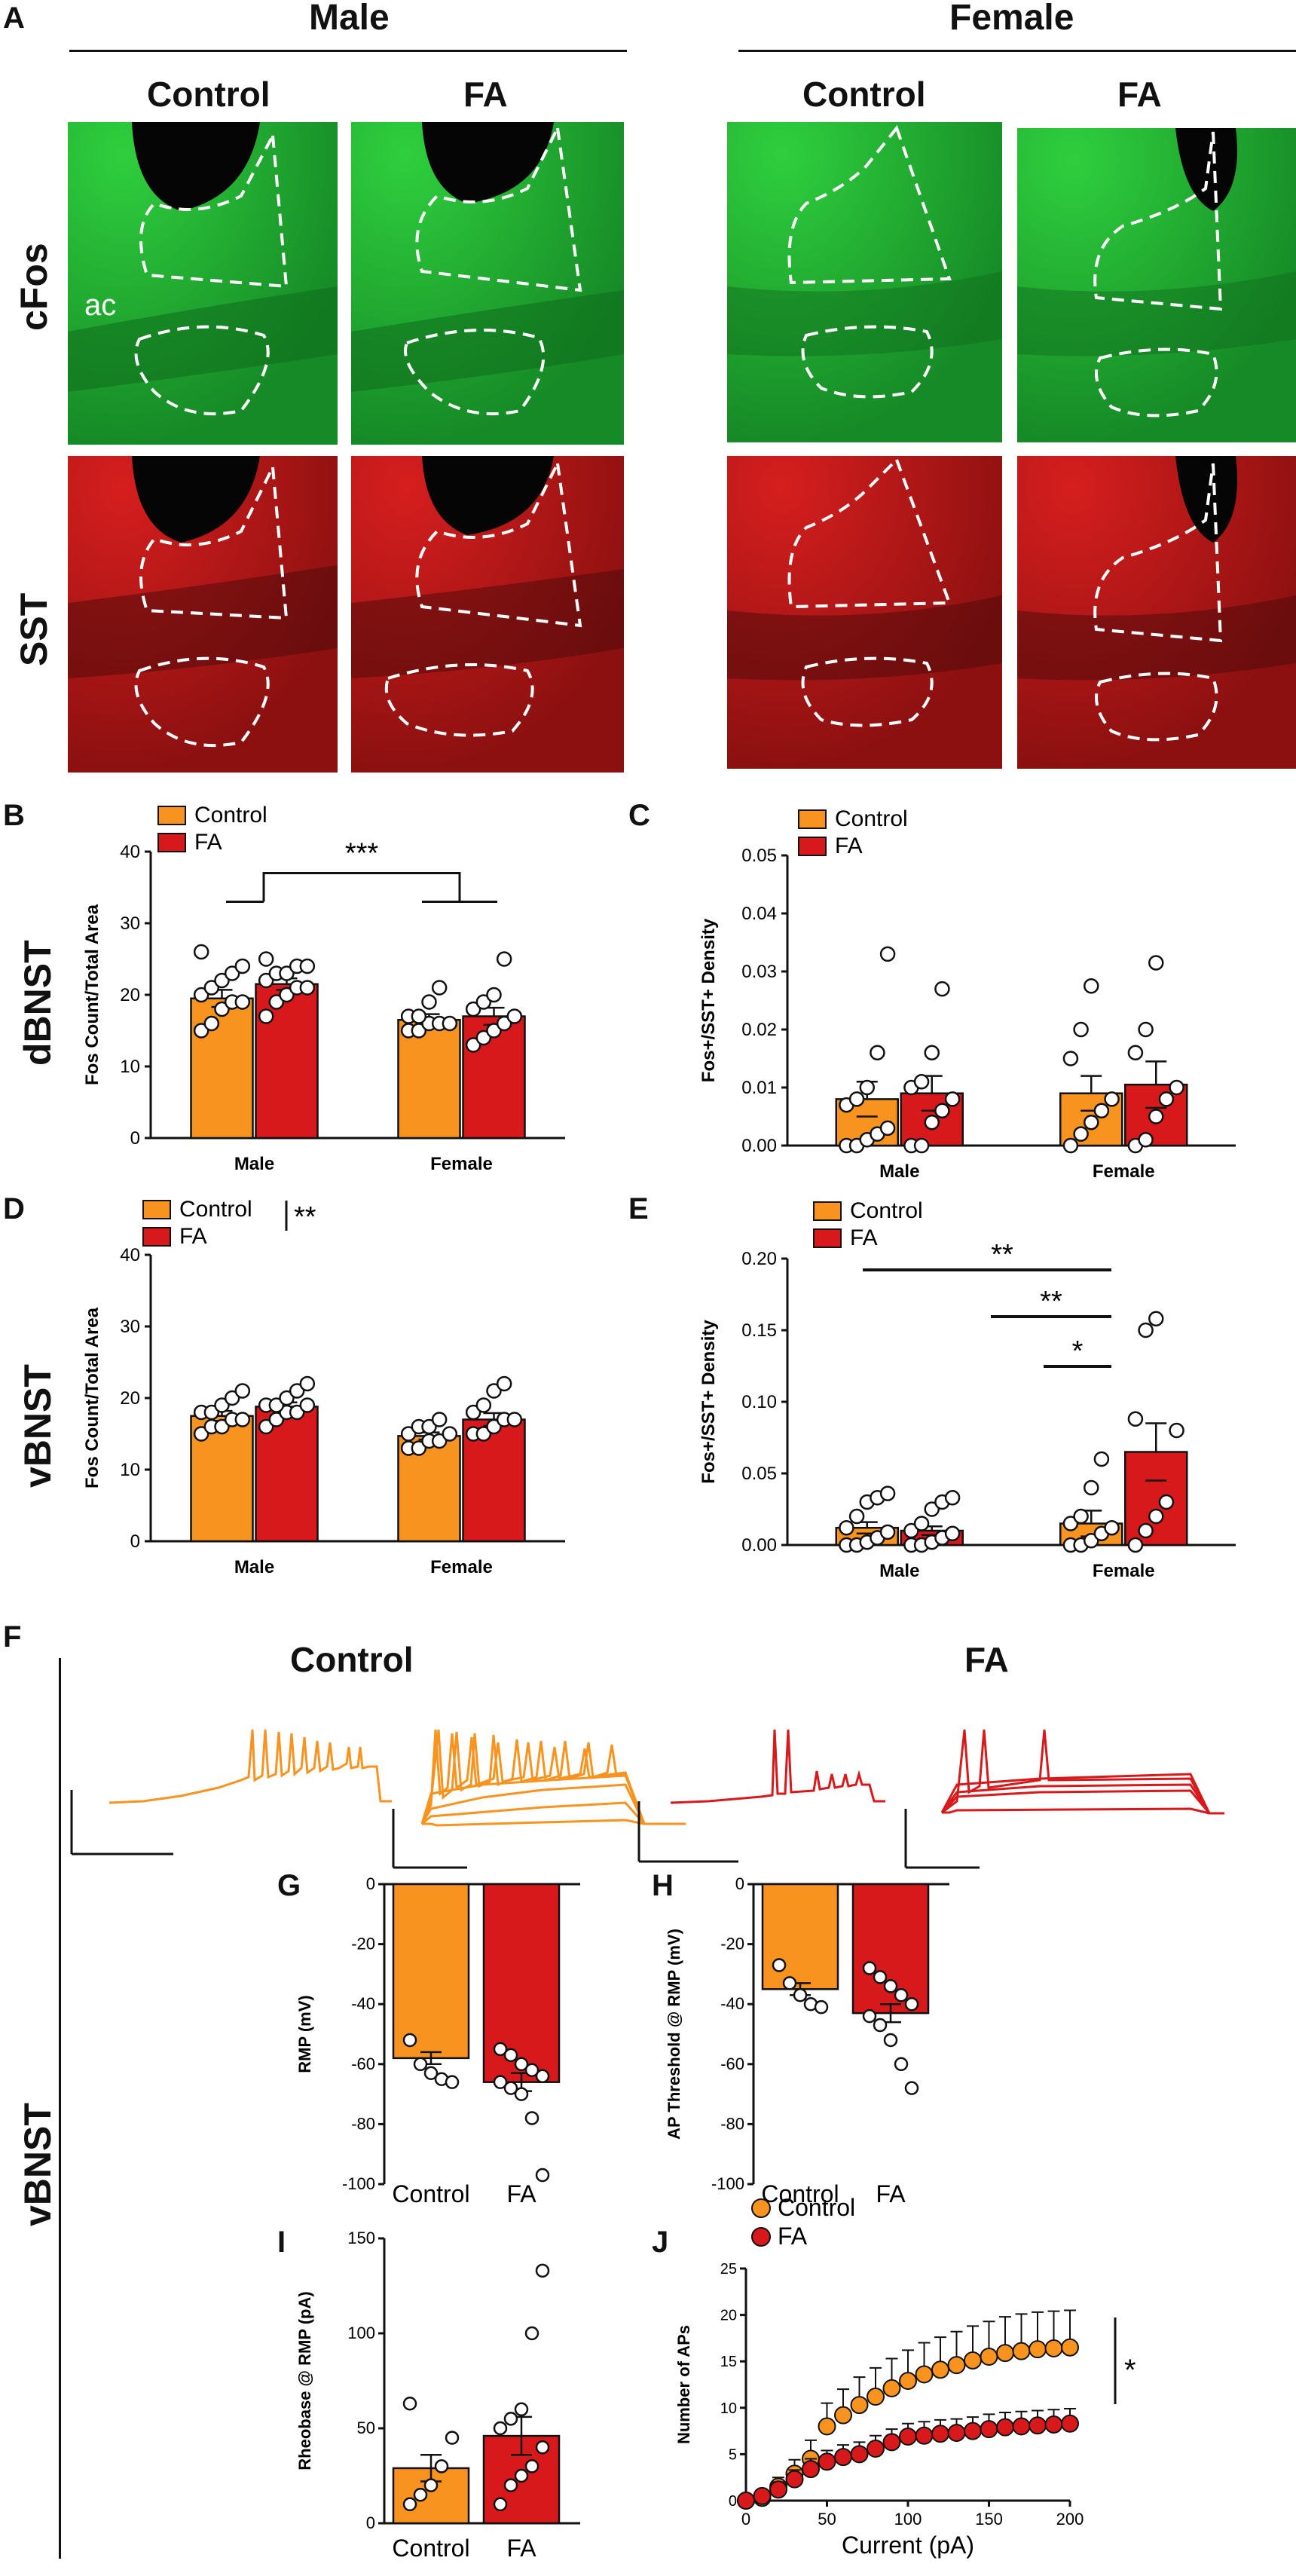 This screenshot has height=2576, width=1296. Describe the element at coordinates (683, 2384) in the screenshot. I see `y-axis-label: Number of APs` at that location.